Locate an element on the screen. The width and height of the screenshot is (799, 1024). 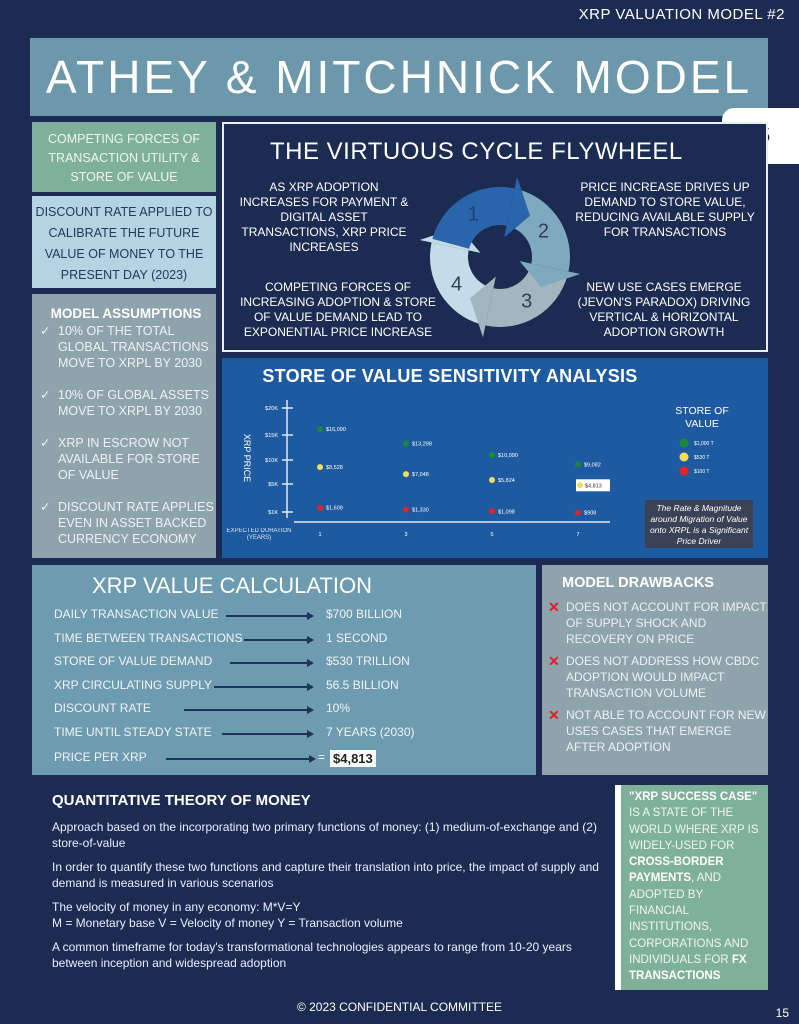
data-label: $5,824 is located at coordinates (506, 481).